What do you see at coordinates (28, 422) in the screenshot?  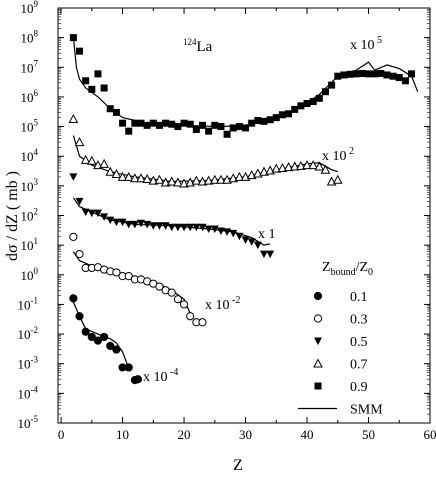 I see `y-tick-label: 10⁻⁵` at bounding box center [28, 422].